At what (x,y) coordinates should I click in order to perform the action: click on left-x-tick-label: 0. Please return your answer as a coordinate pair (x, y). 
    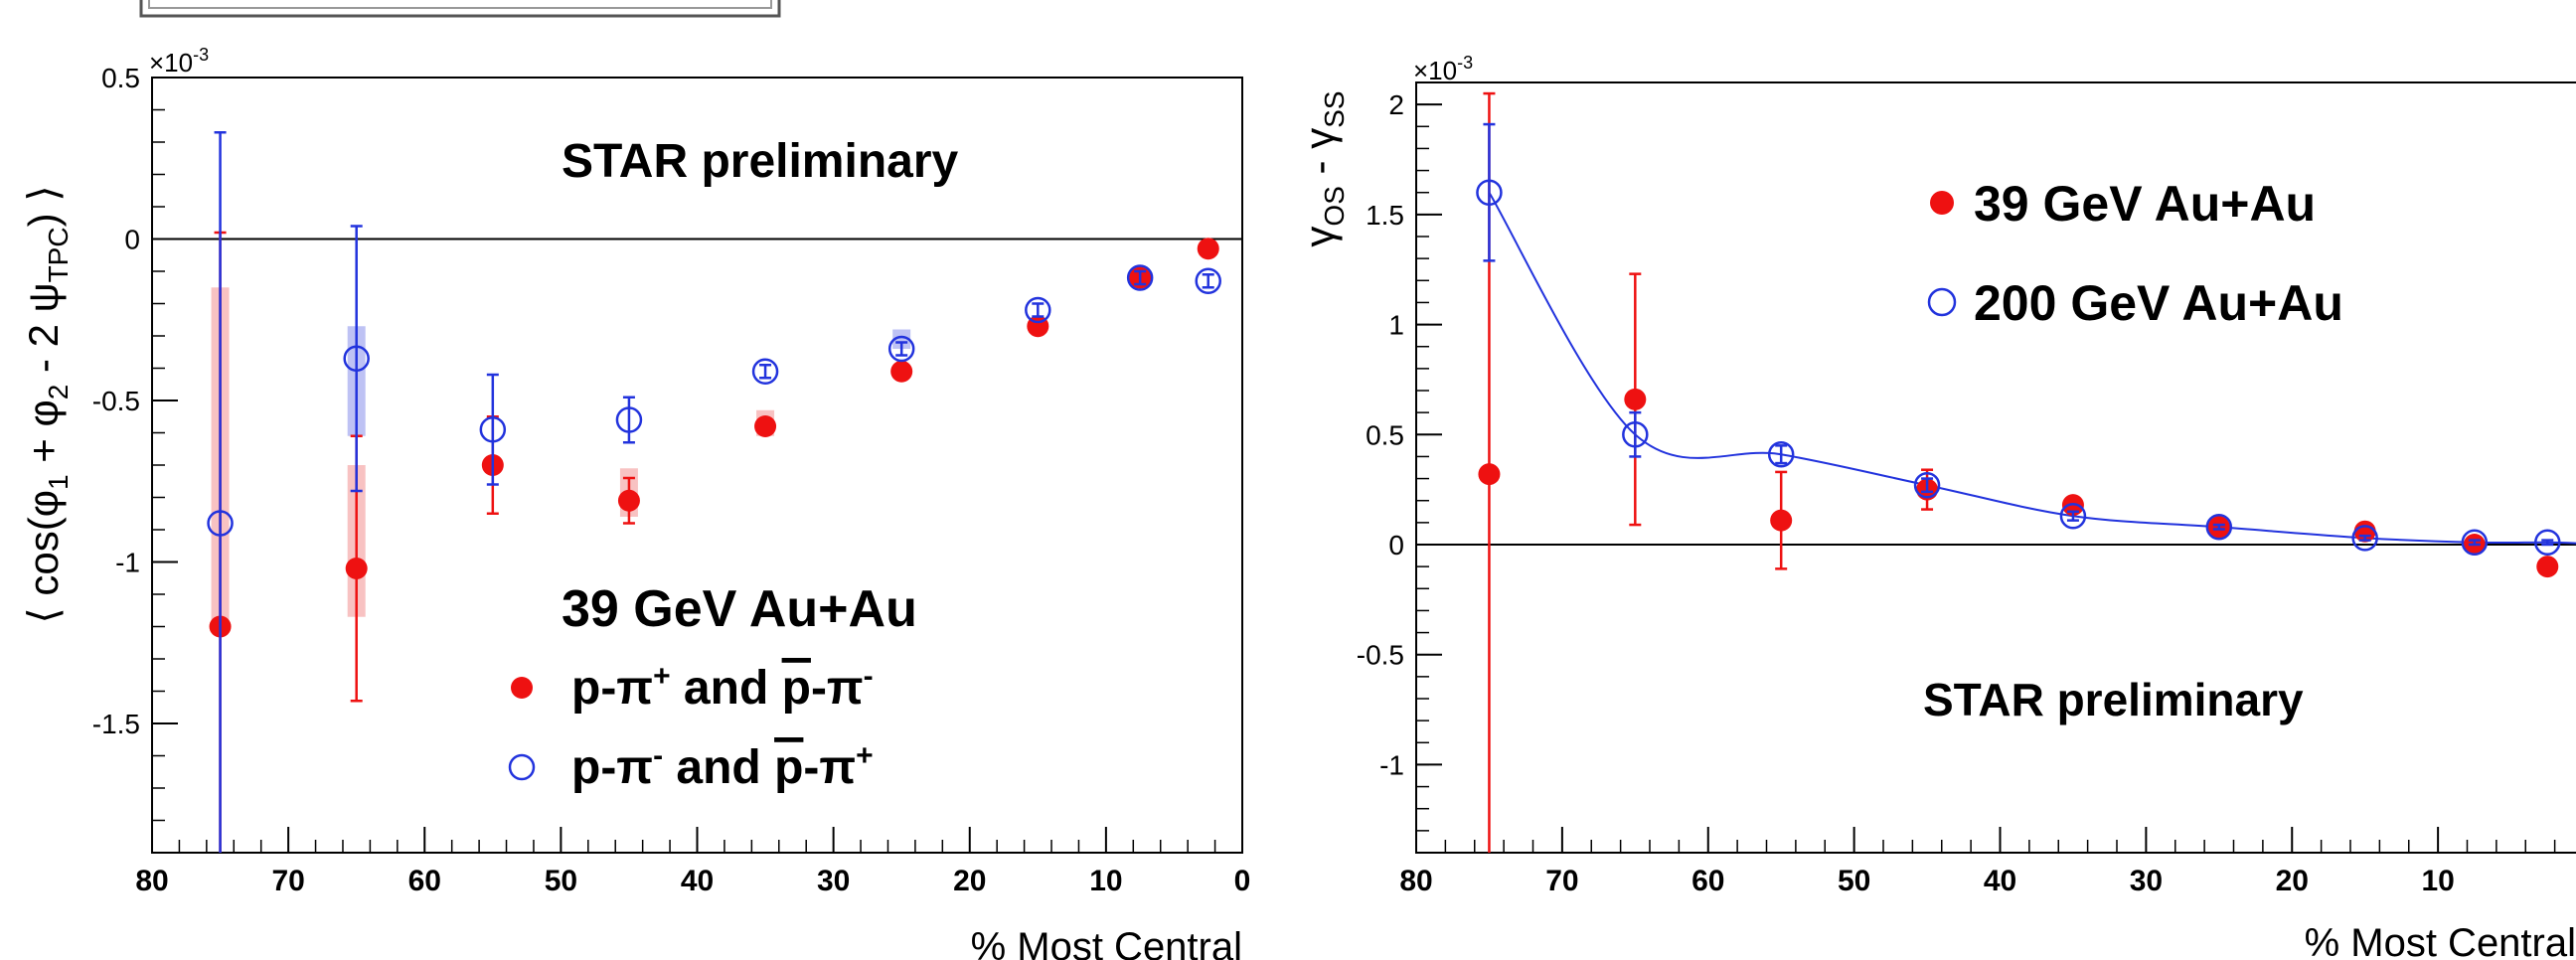
    Looking at the image, I should click on (1242, 881).